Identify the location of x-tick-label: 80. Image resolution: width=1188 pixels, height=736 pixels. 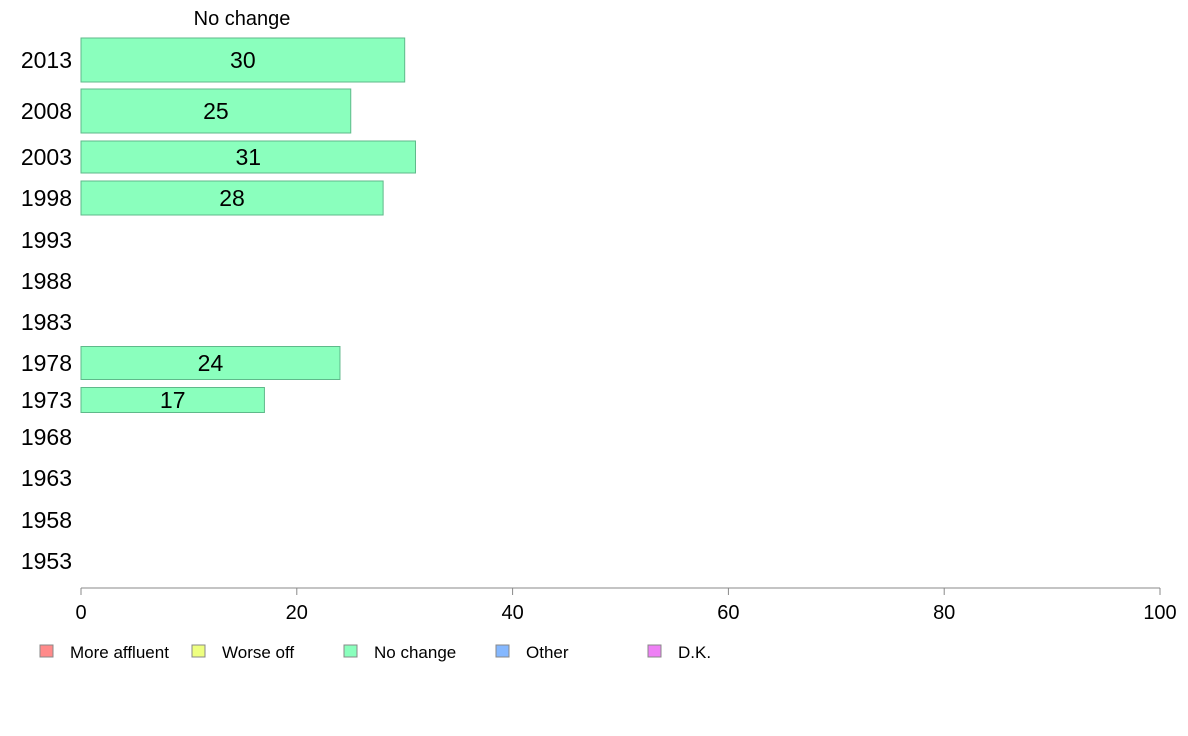
(944, 613).